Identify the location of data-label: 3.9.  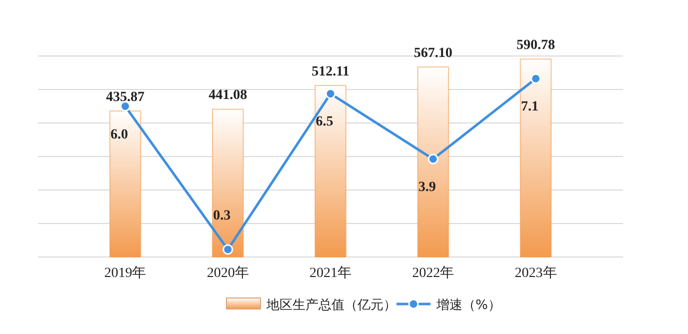
(427, 188).